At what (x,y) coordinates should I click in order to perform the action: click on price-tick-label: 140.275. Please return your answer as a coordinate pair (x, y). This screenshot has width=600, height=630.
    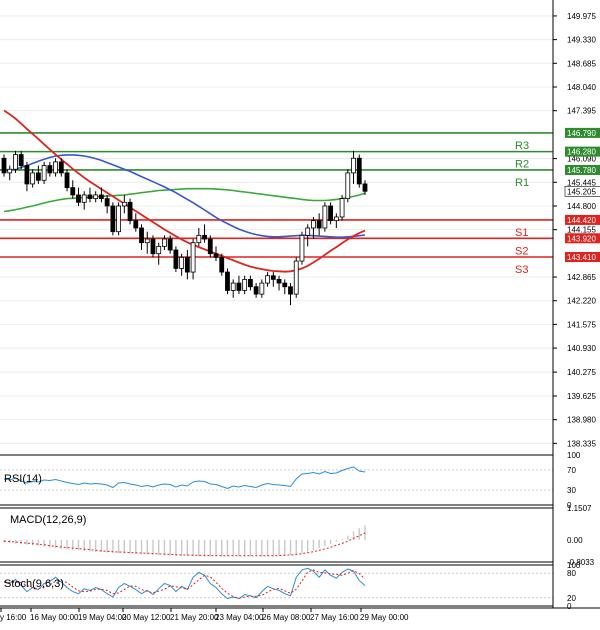
    Looking at the image, I should click on (581, 372).